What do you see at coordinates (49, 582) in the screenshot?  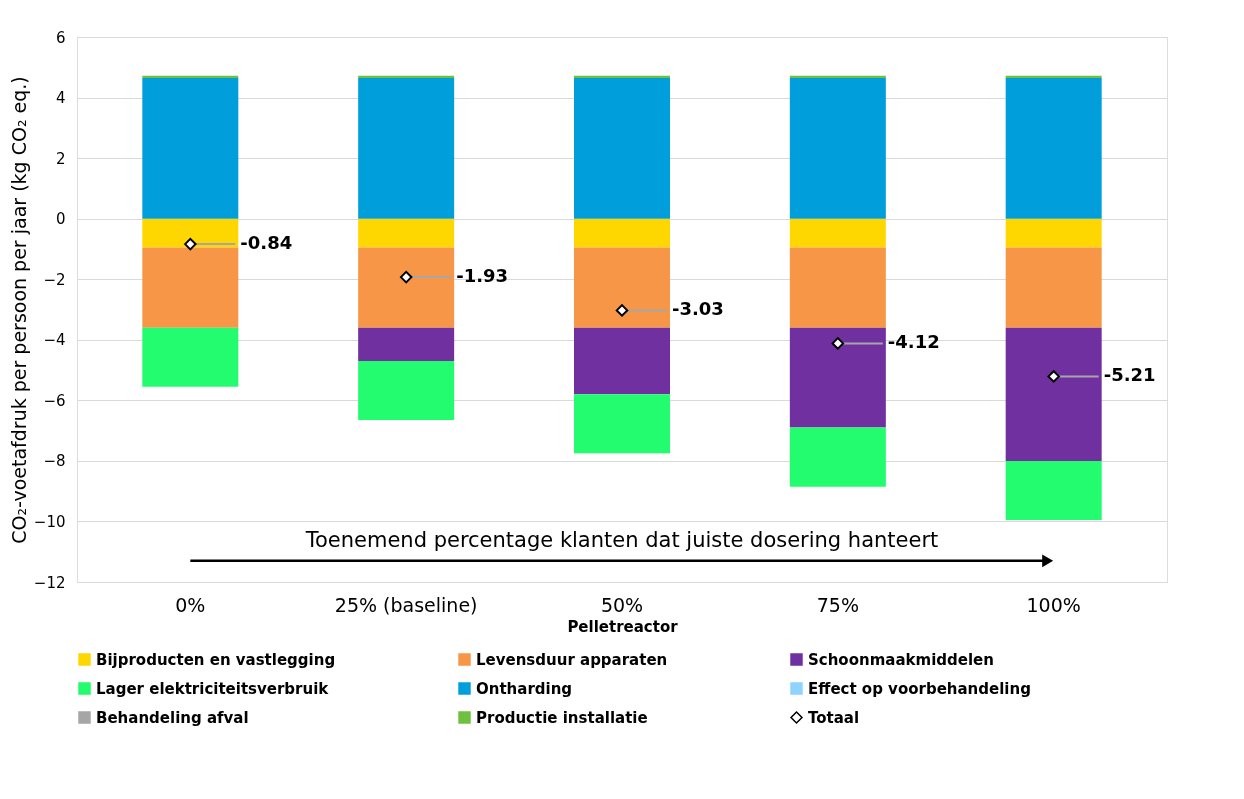 I see `y-tick-label: −12` at bounding box center [49, 582].